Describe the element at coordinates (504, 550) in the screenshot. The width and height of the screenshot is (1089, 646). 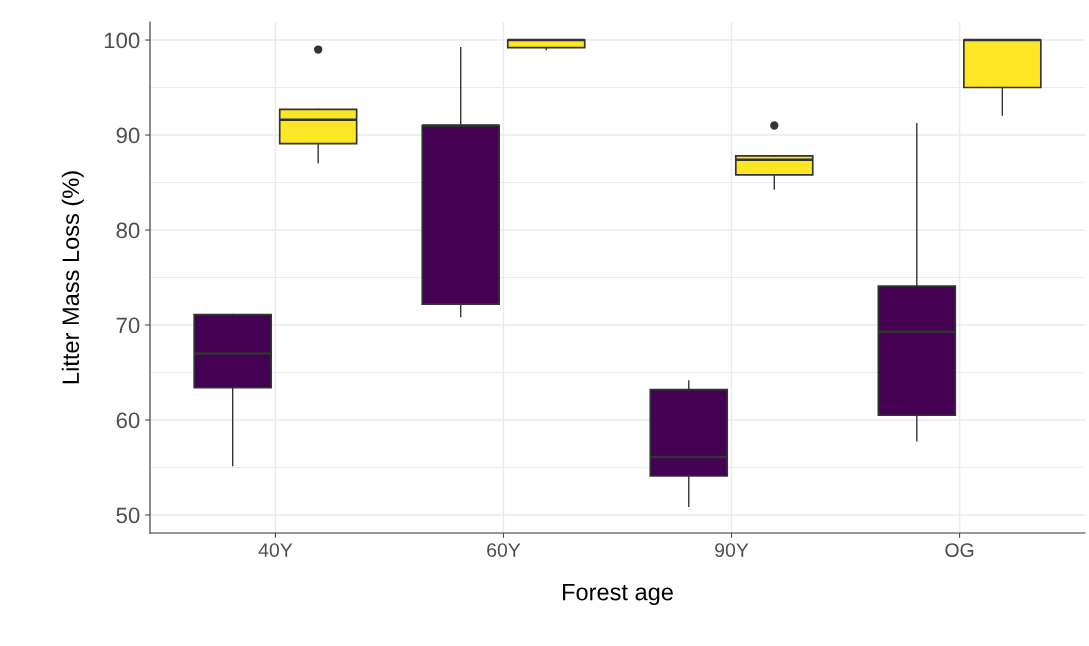
I see `x-tick-label: 60Y` at that location.